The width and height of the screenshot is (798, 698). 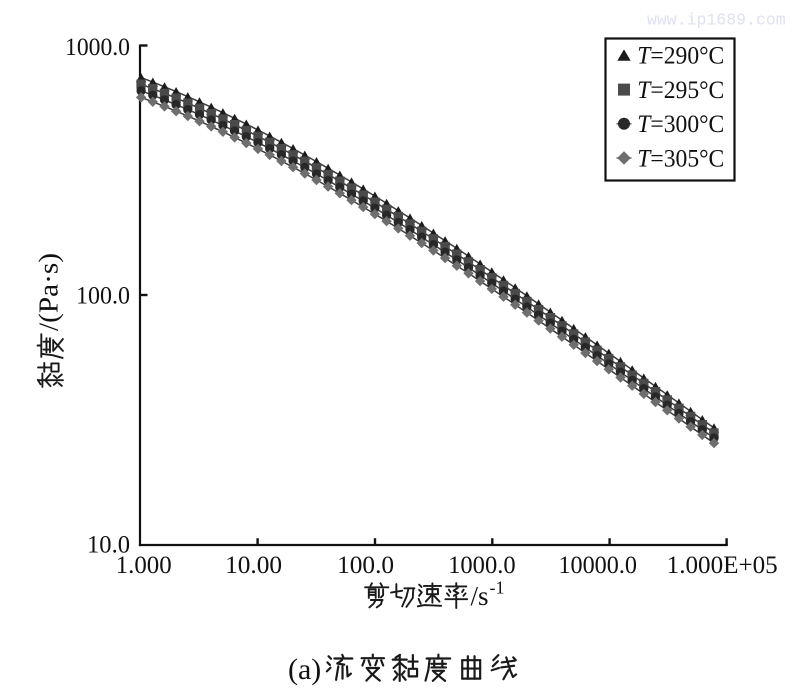 I want to click on svg-text: /s, so click(x=480, y=596).